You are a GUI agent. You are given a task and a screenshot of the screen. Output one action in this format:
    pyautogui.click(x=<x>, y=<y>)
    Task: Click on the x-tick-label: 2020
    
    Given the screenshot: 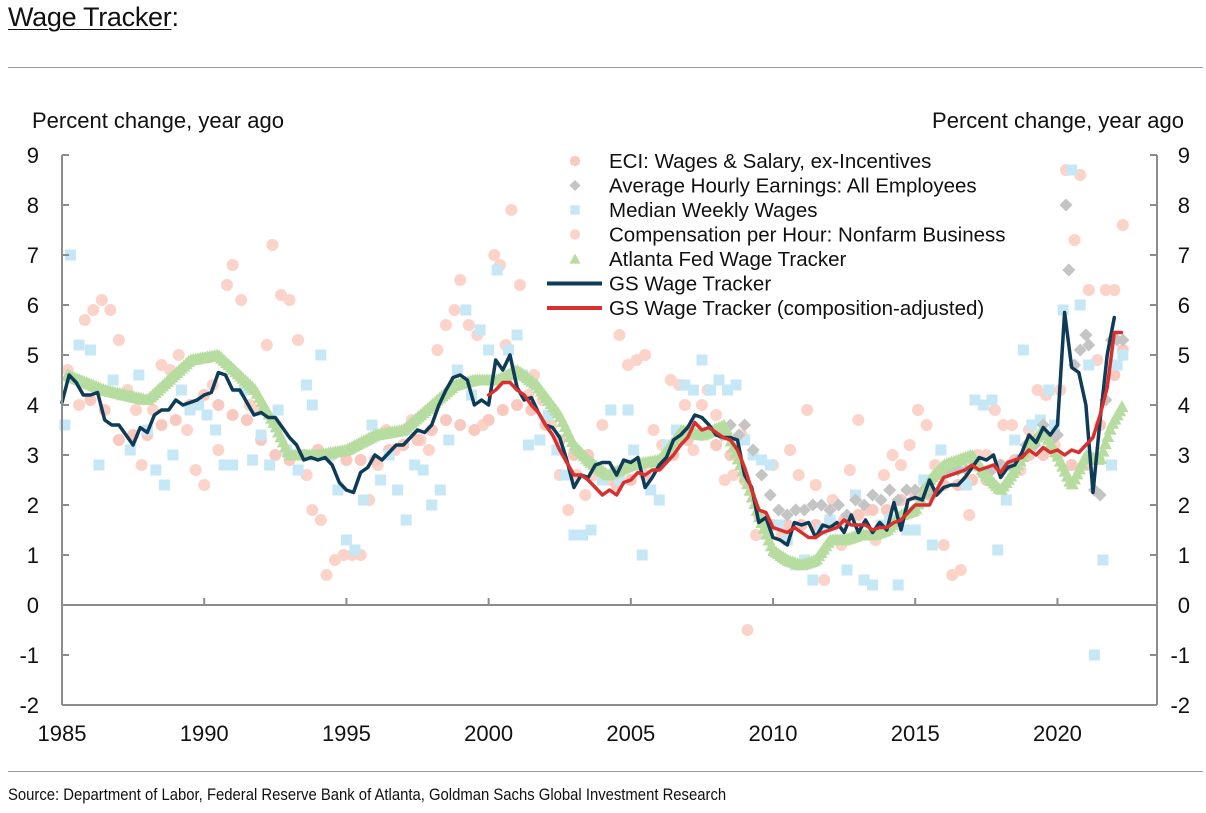 What is the action you would take?
    pyautogui.click(x=1057, y=733)
    